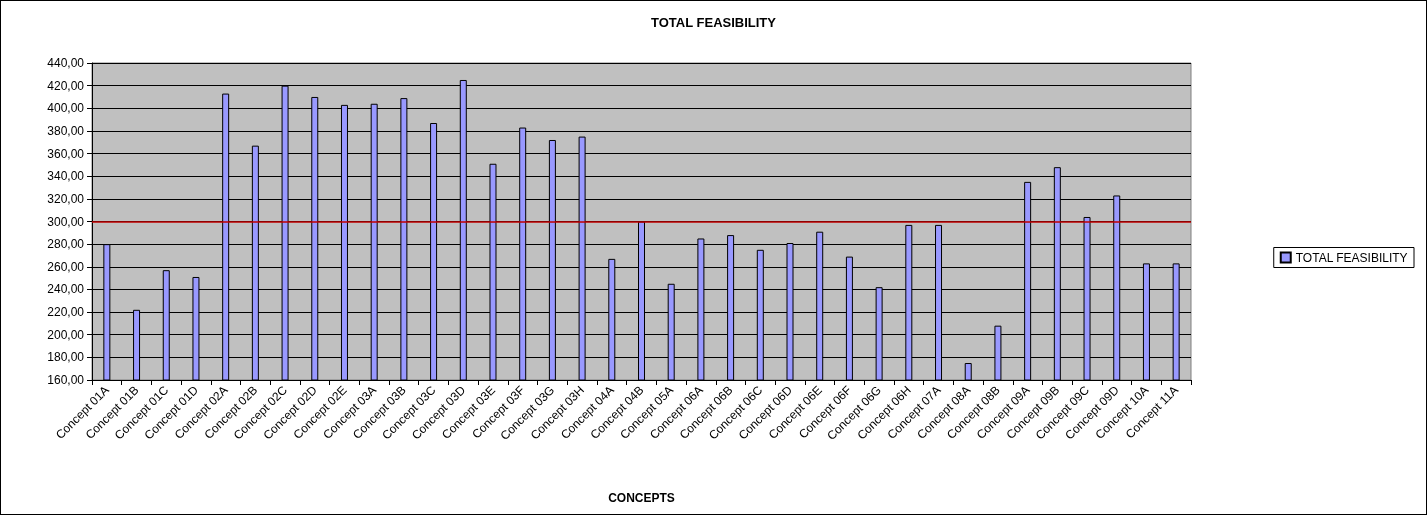 The image size is (1427, 515). Describe the element at coordinates (66, 289) in the screenshot. I see `y-tick-label: 240,00` at that location.